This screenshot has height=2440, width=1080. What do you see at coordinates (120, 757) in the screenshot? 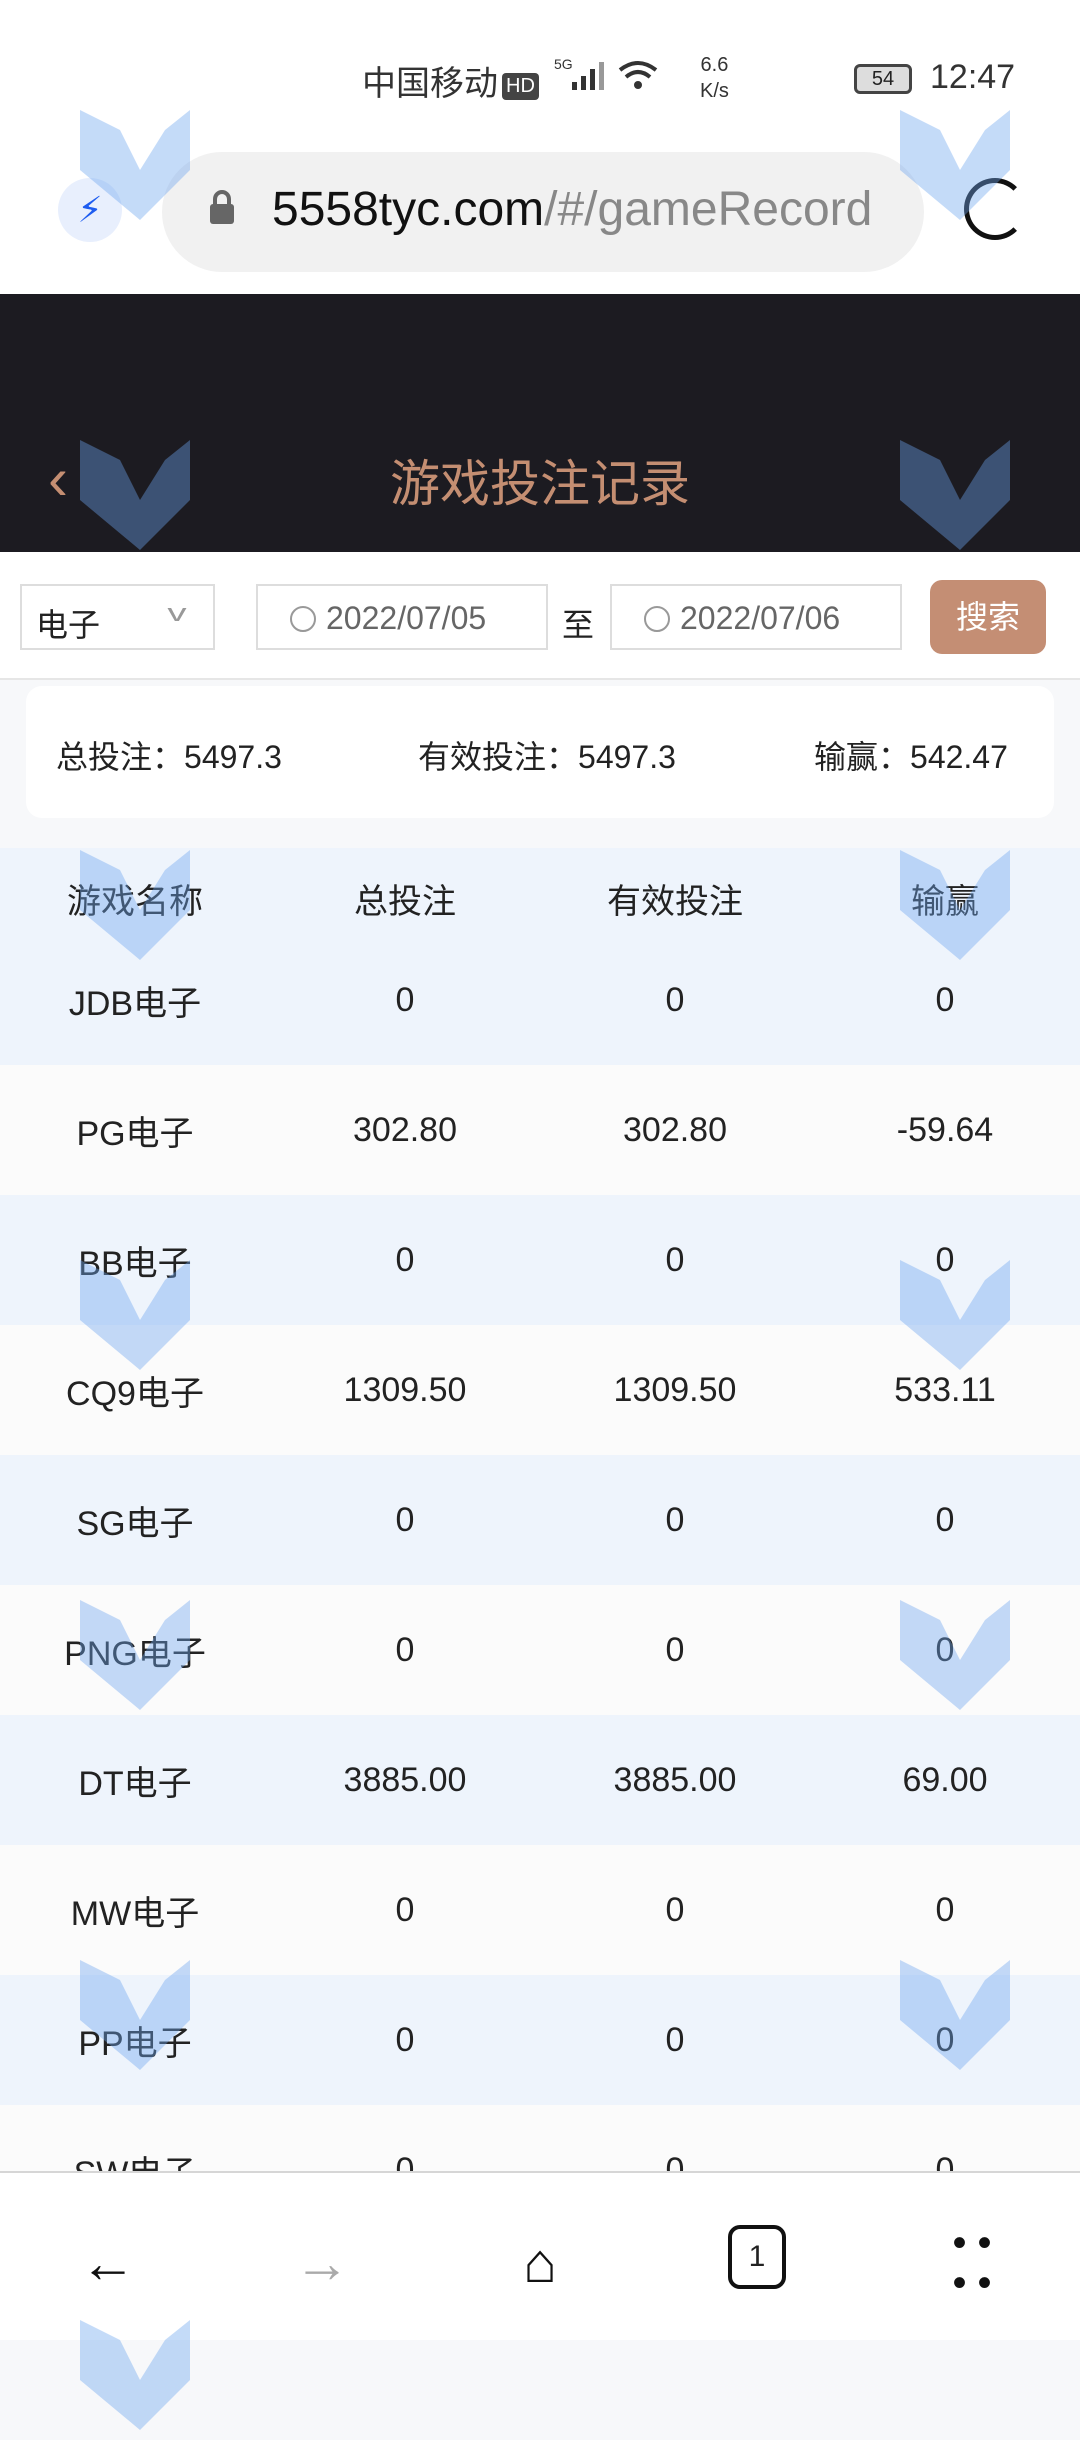
I see `total-bet-label: 总投注：` at bounding box center [120, 757].